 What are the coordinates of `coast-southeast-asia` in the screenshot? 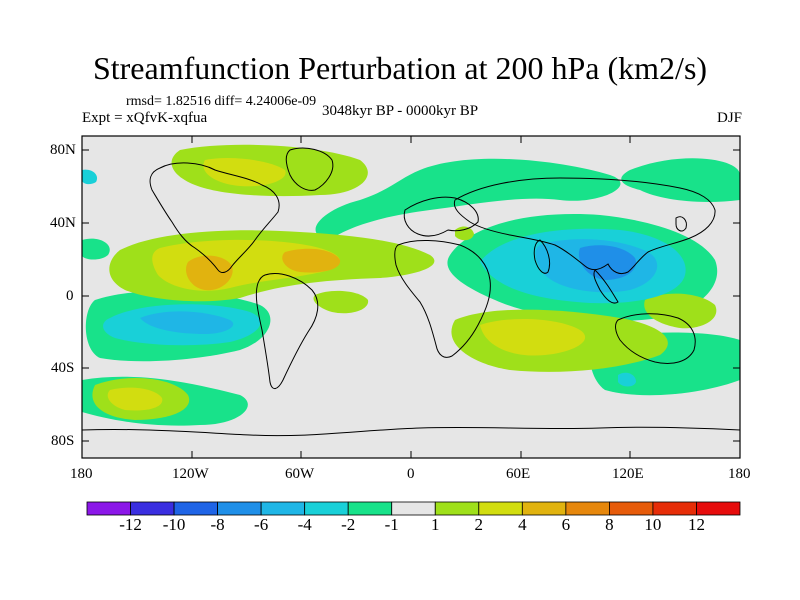 It's located at (606, 286).